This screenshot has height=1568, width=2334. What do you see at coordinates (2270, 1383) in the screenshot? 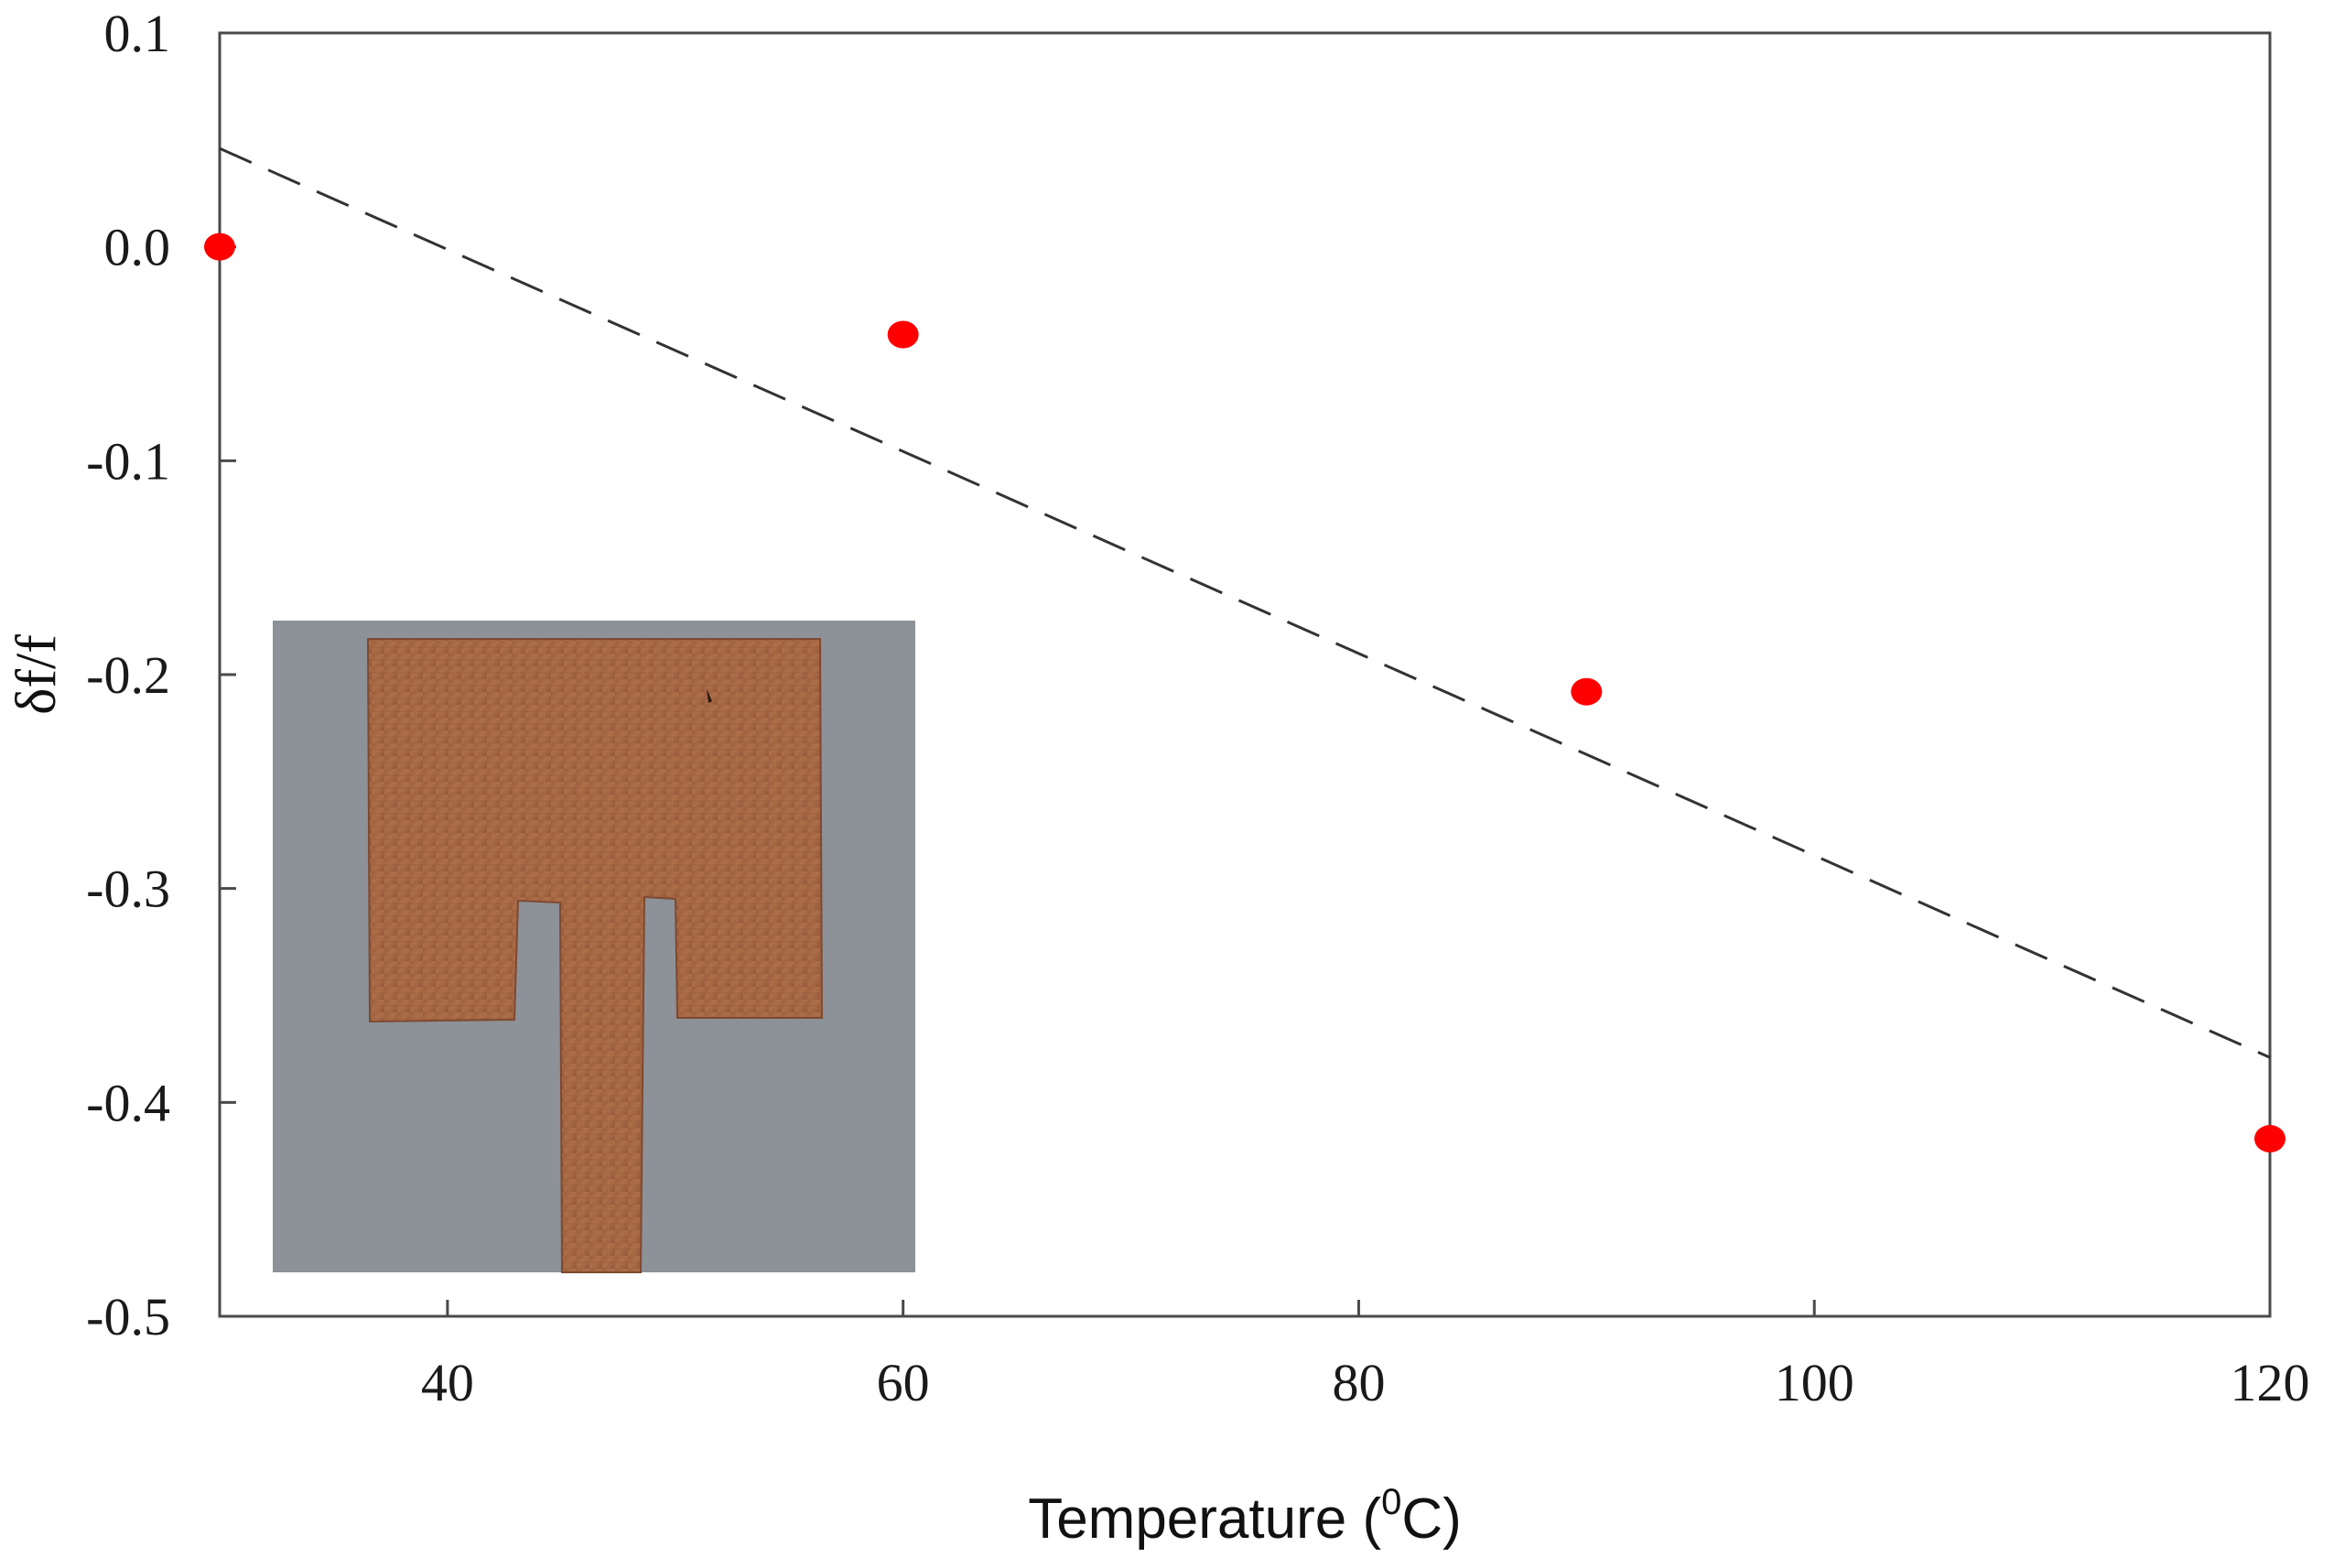
I see `x-tick-label: 120` at bounding box center [2270, 1383].